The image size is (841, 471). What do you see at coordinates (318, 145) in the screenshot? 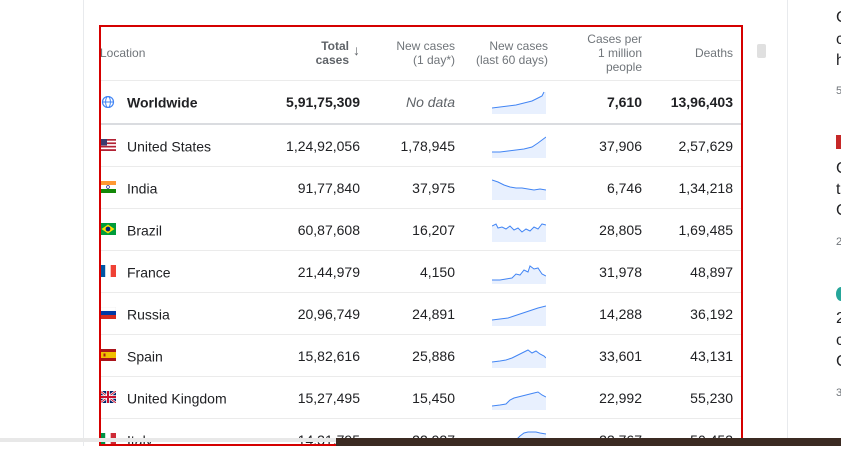
I see `total-cases-cell: 1,24,92,056` at bounding box center [318, 145].